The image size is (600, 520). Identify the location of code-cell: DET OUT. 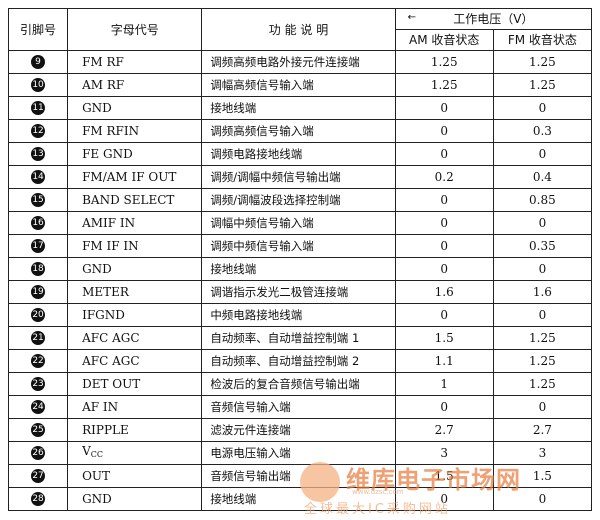
(135, 384).